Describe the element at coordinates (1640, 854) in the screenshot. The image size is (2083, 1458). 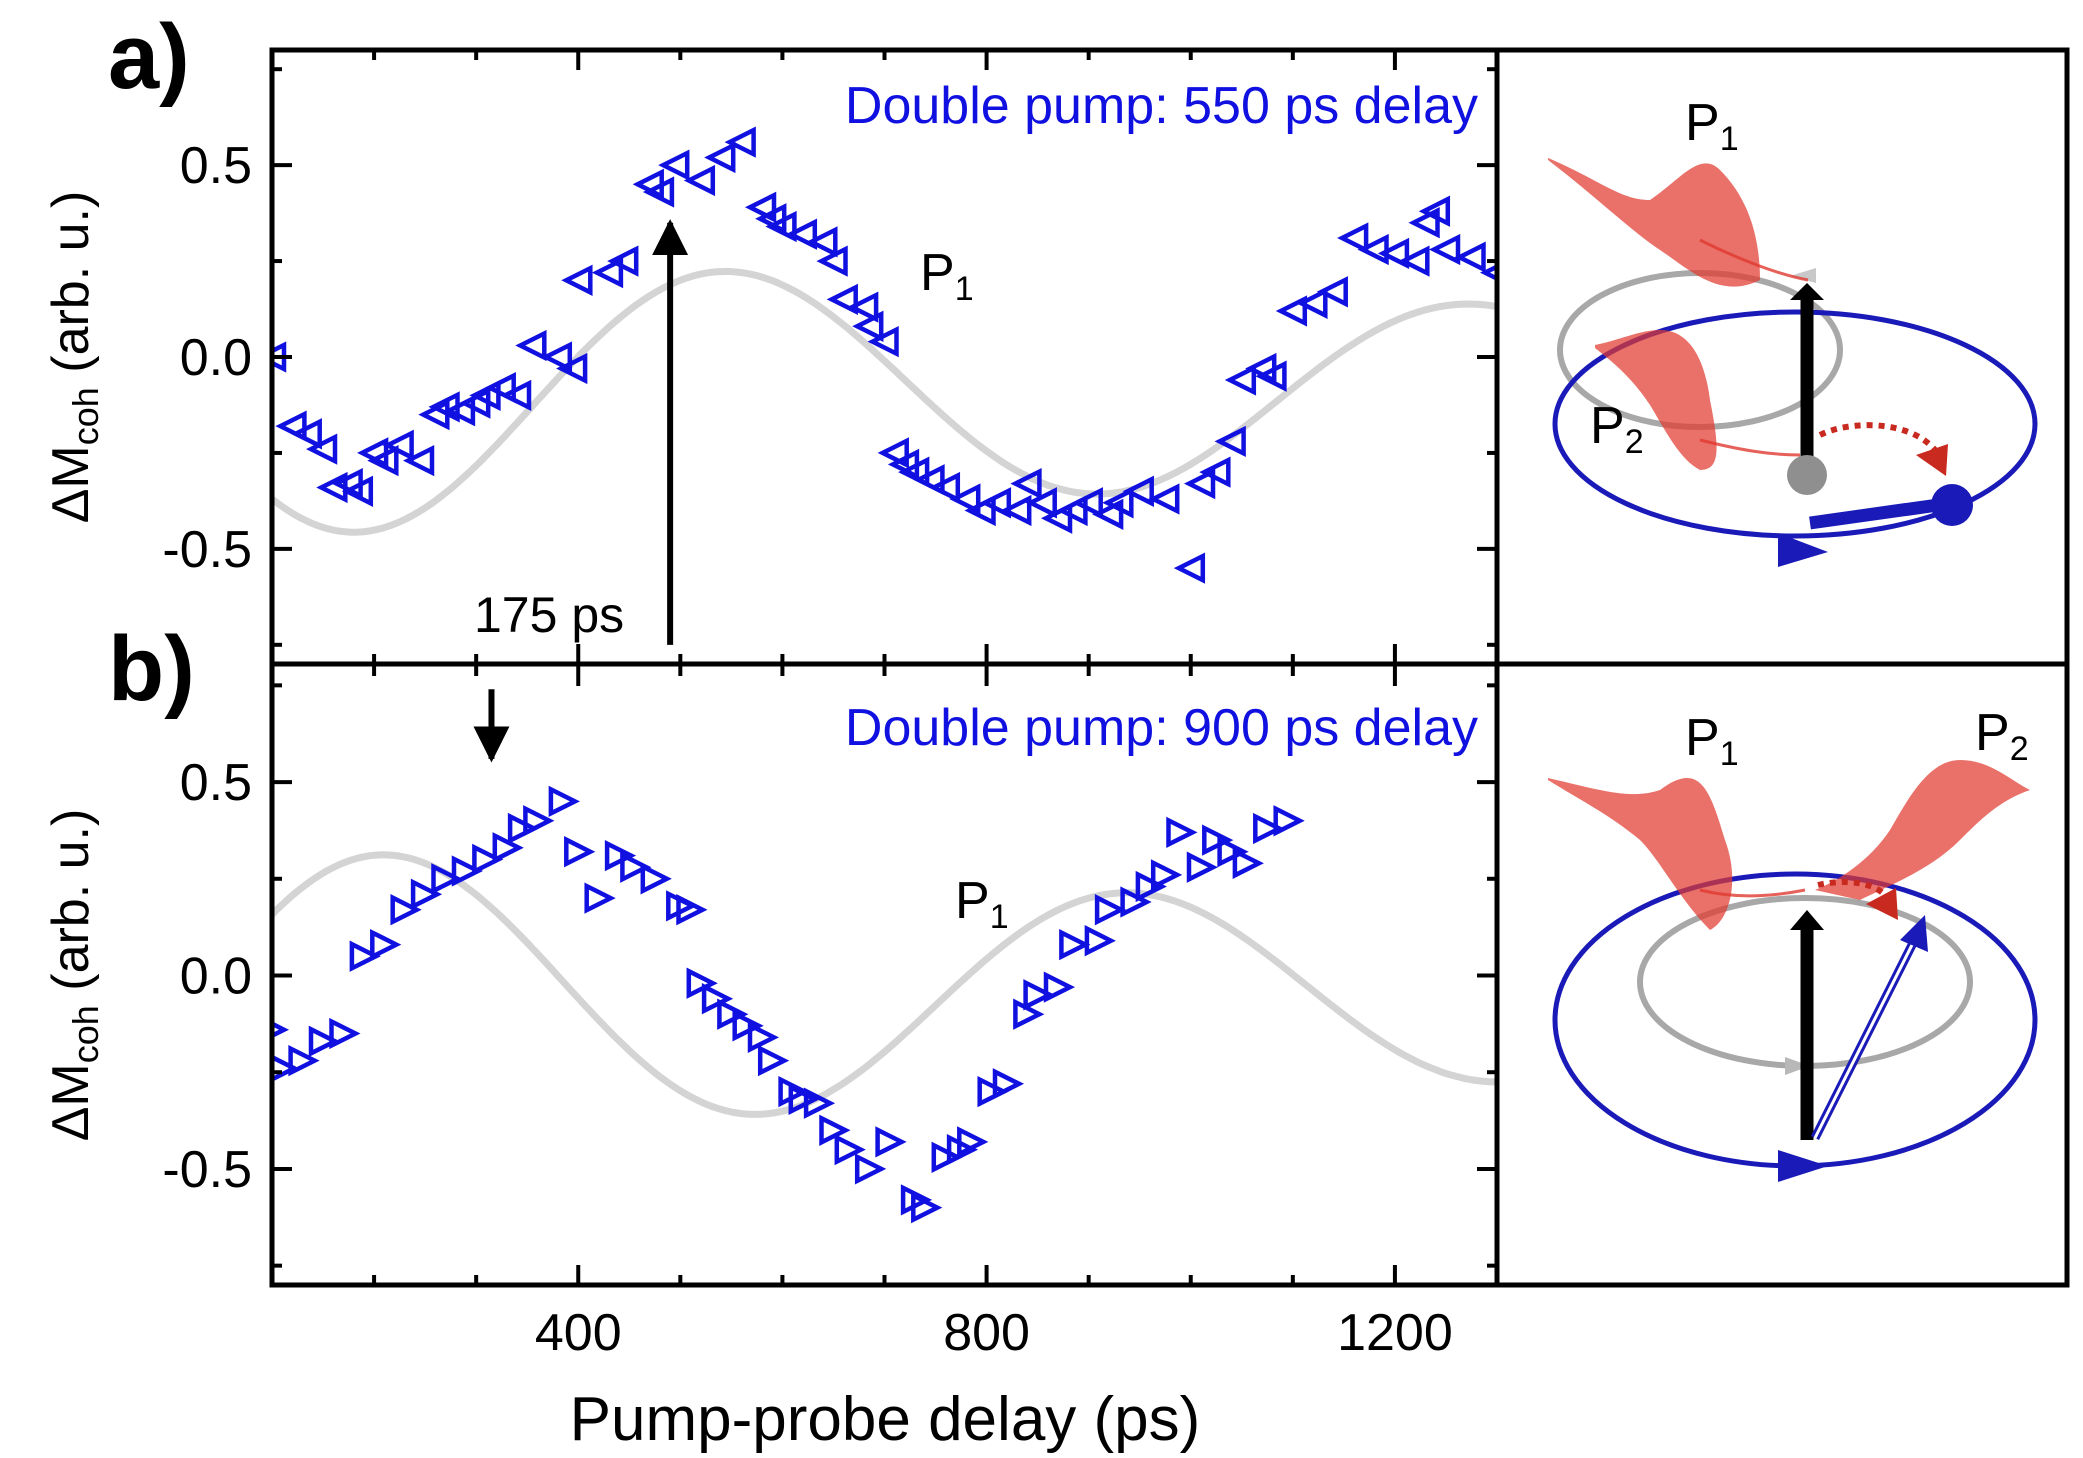
I see `inset-b-pulse-p1-icon` at that location.